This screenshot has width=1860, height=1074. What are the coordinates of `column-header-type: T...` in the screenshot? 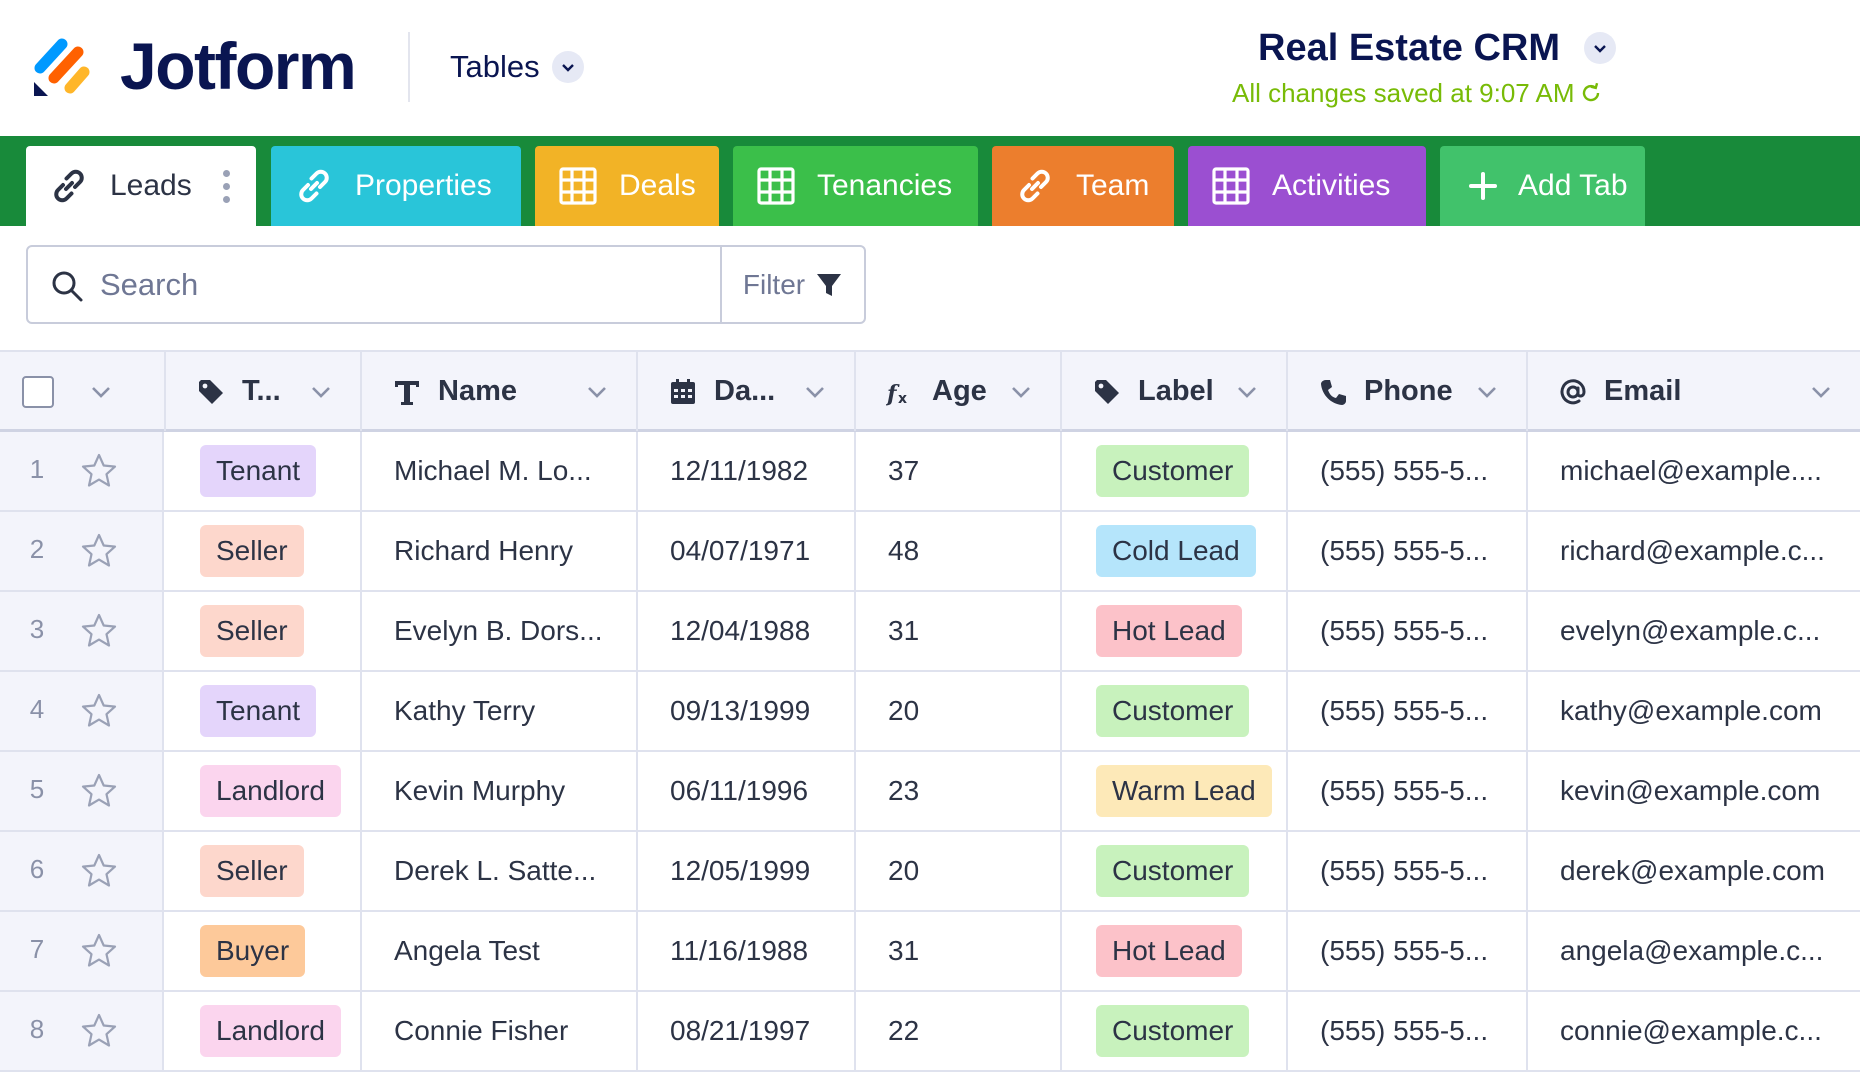 It's located at (264, 391).